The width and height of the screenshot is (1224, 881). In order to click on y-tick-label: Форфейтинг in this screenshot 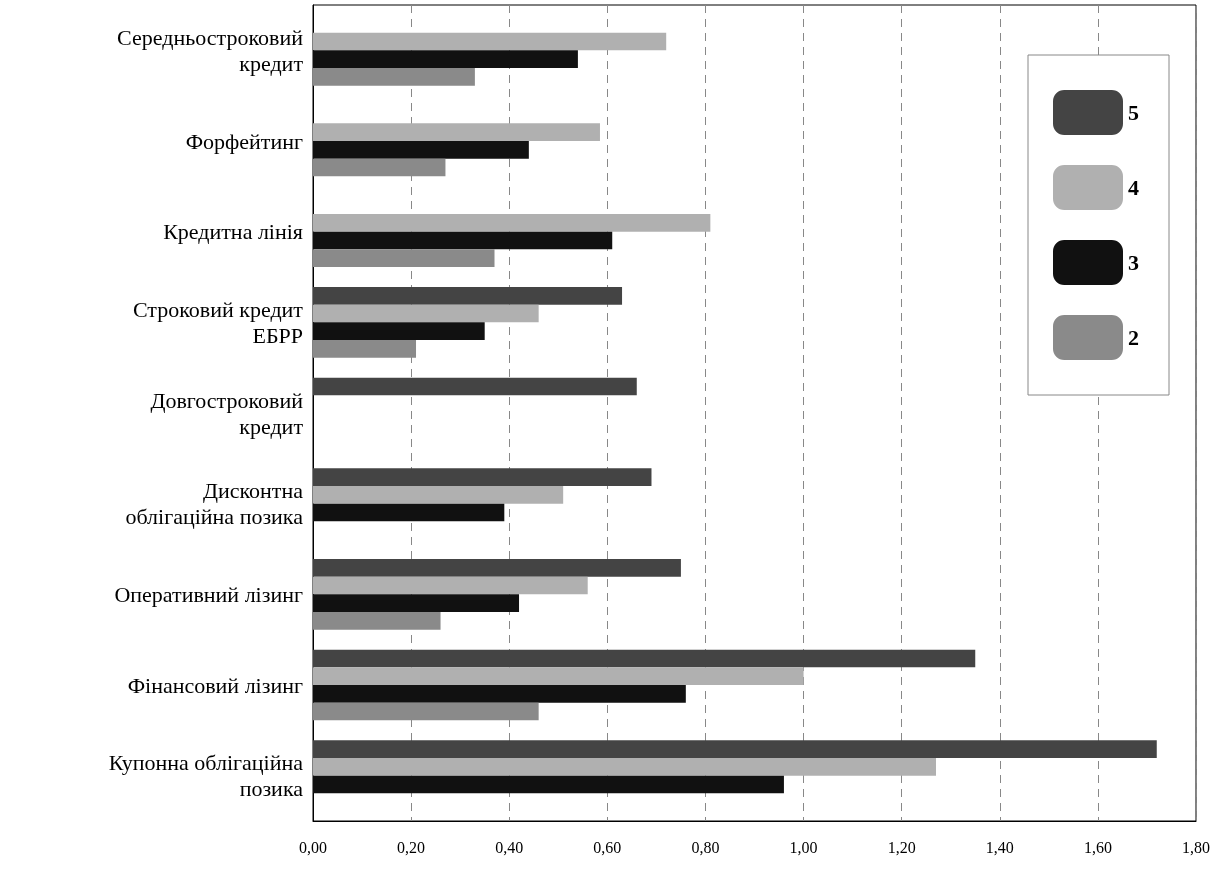, I will do `click(244, 141)`.